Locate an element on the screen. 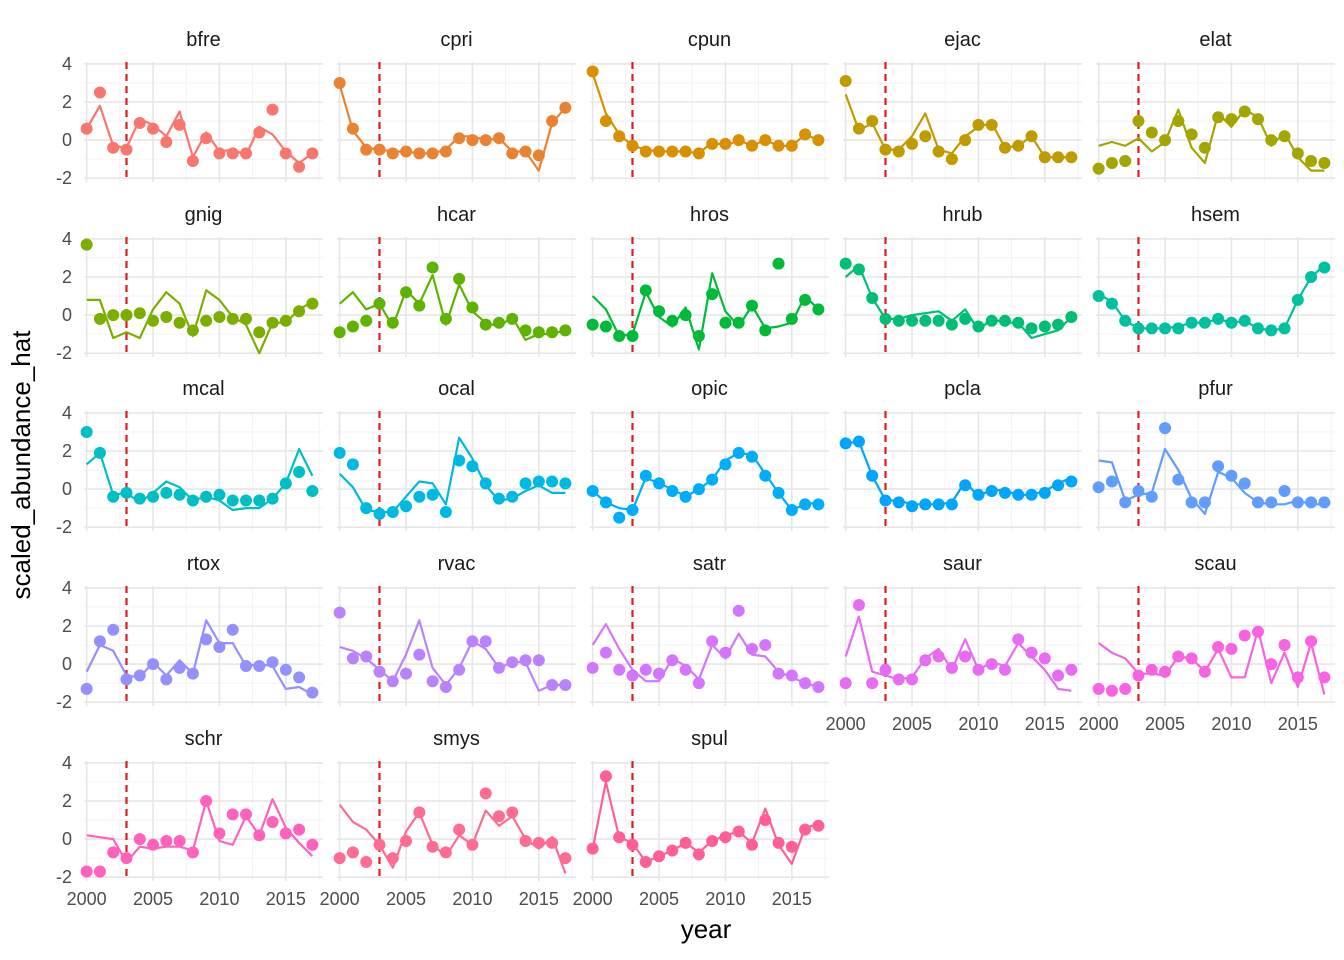 The width and height of the screenshot is (1344, 960). data-point-hrub is located at coordinates (938, 320).